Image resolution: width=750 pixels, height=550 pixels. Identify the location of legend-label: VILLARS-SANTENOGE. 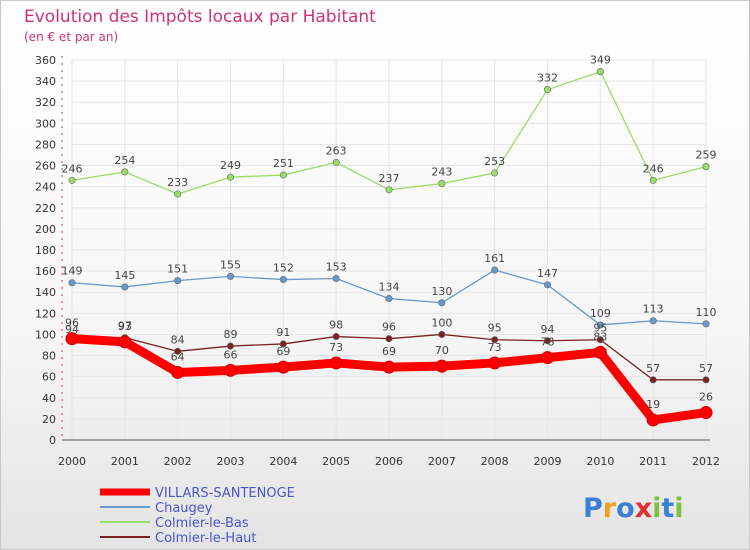
(225, 493).